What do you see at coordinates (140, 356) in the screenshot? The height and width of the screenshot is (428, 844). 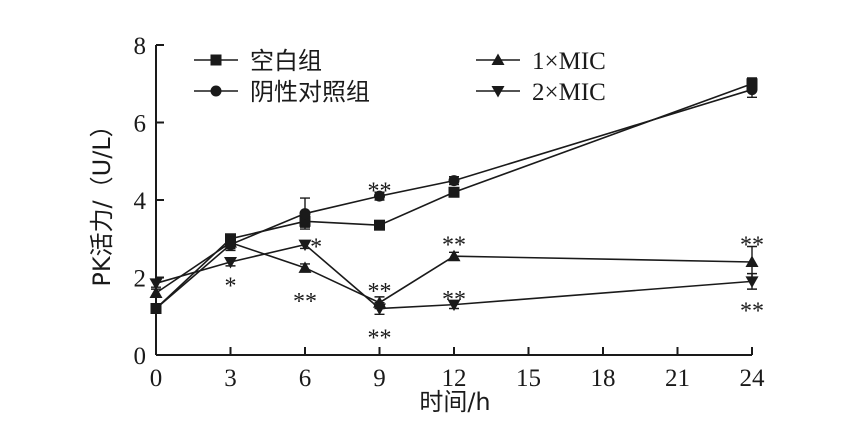 I see `y-tick-label-0: 0` at bounding box center [140, 356].